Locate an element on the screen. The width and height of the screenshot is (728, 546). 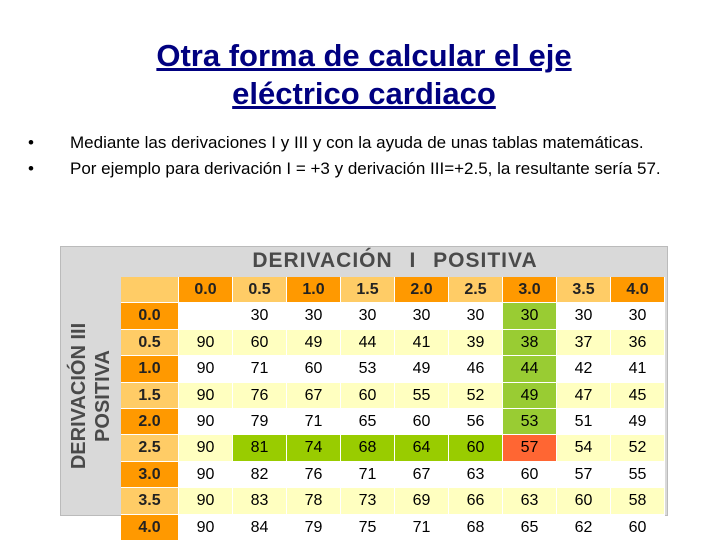
row-header: 3.5 is located at coordinates (150, 501).